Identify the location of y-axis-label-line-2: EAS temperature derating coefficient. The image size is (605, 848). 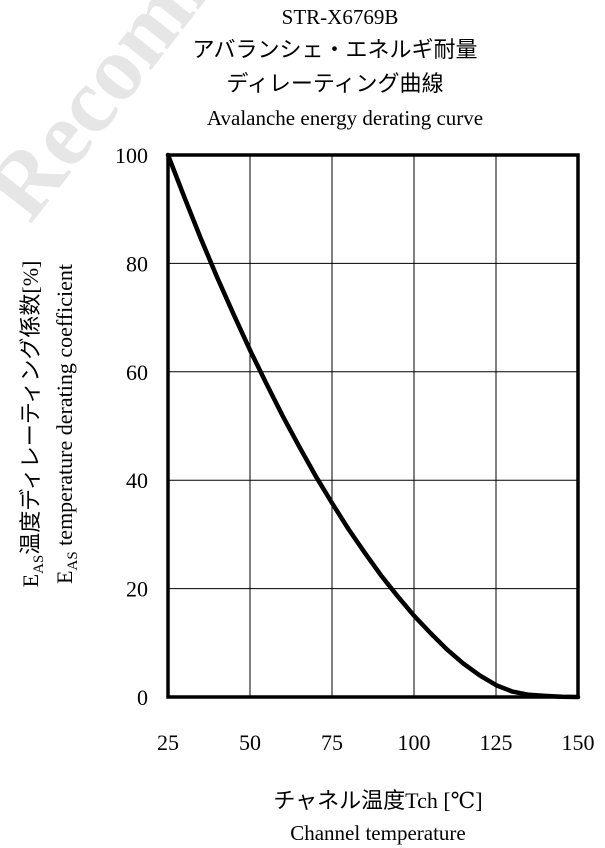
(66, 424).